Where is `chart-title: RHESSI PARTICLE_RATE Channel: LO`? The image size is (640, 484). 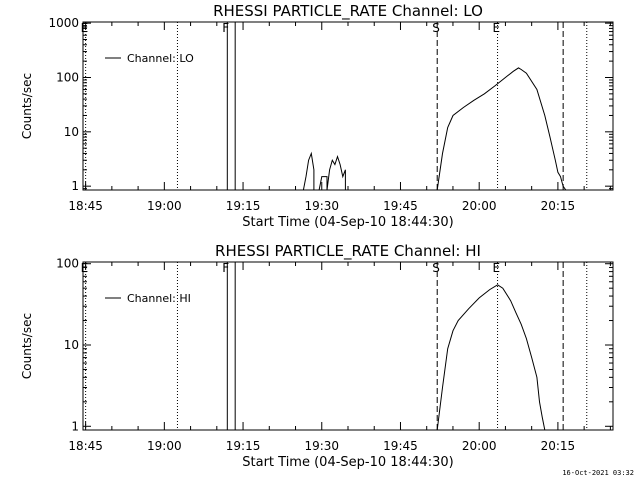
chart-title: RHESSI PARTICLE_RATE Channel: LO is located at coordinates (348, 11).